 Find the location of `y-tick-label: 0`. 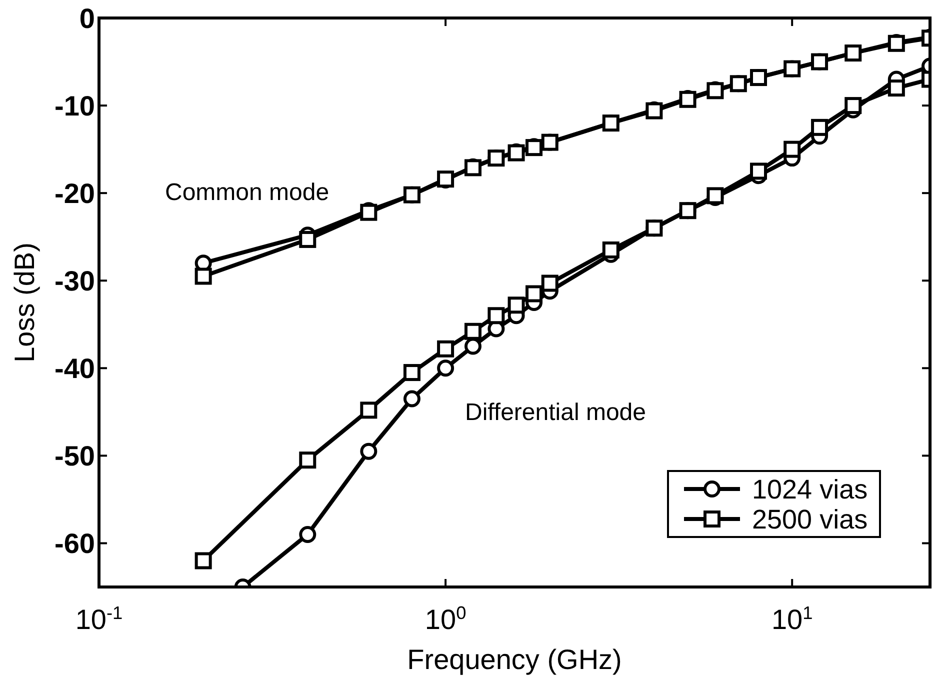

y-tick-label: 0 is located at coordinates (87, 18).